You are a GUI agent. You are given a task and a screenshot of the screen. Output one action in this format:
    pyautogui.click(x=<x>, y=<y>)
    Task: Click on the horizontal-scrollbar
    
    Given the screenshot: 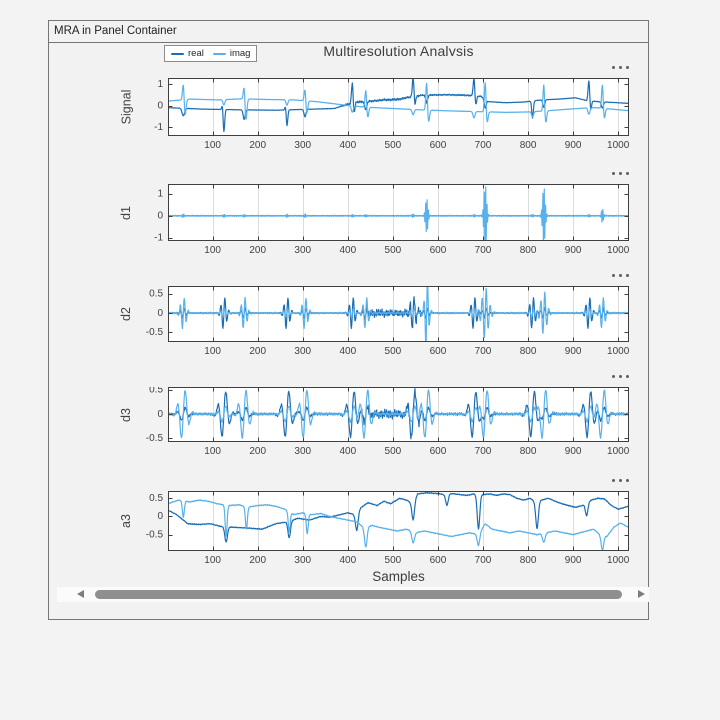 What is the action you would take?
    pyautogui.click(x=353, y=594)
    